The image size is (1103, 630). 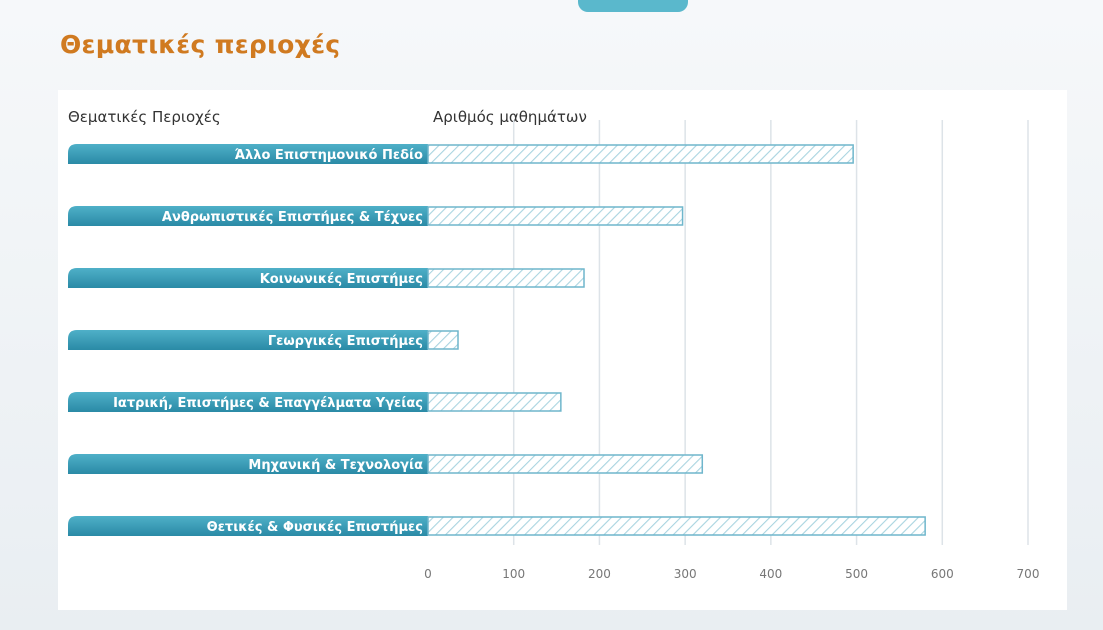 What do you see at coordinates (315, 527) in the screenshot?
I see `category-label: Θετικές & Φυσικές Επιστήμες` at bounding box center [315, 527].